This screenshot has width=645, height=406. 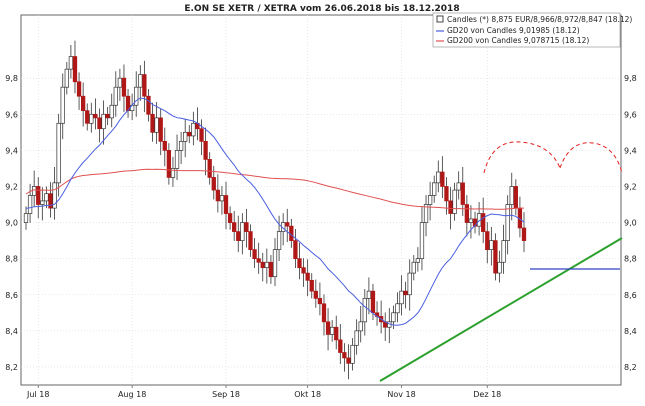 What do you see at coordinates (630, 223) in the screenshot?
I see `y-tick-label-right: 9,0` at bounding box center [630, 223].